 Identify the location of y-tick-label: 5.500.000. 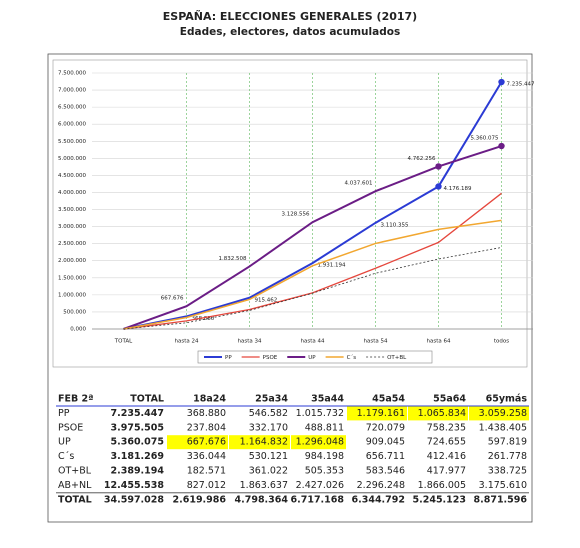
(72, 142).